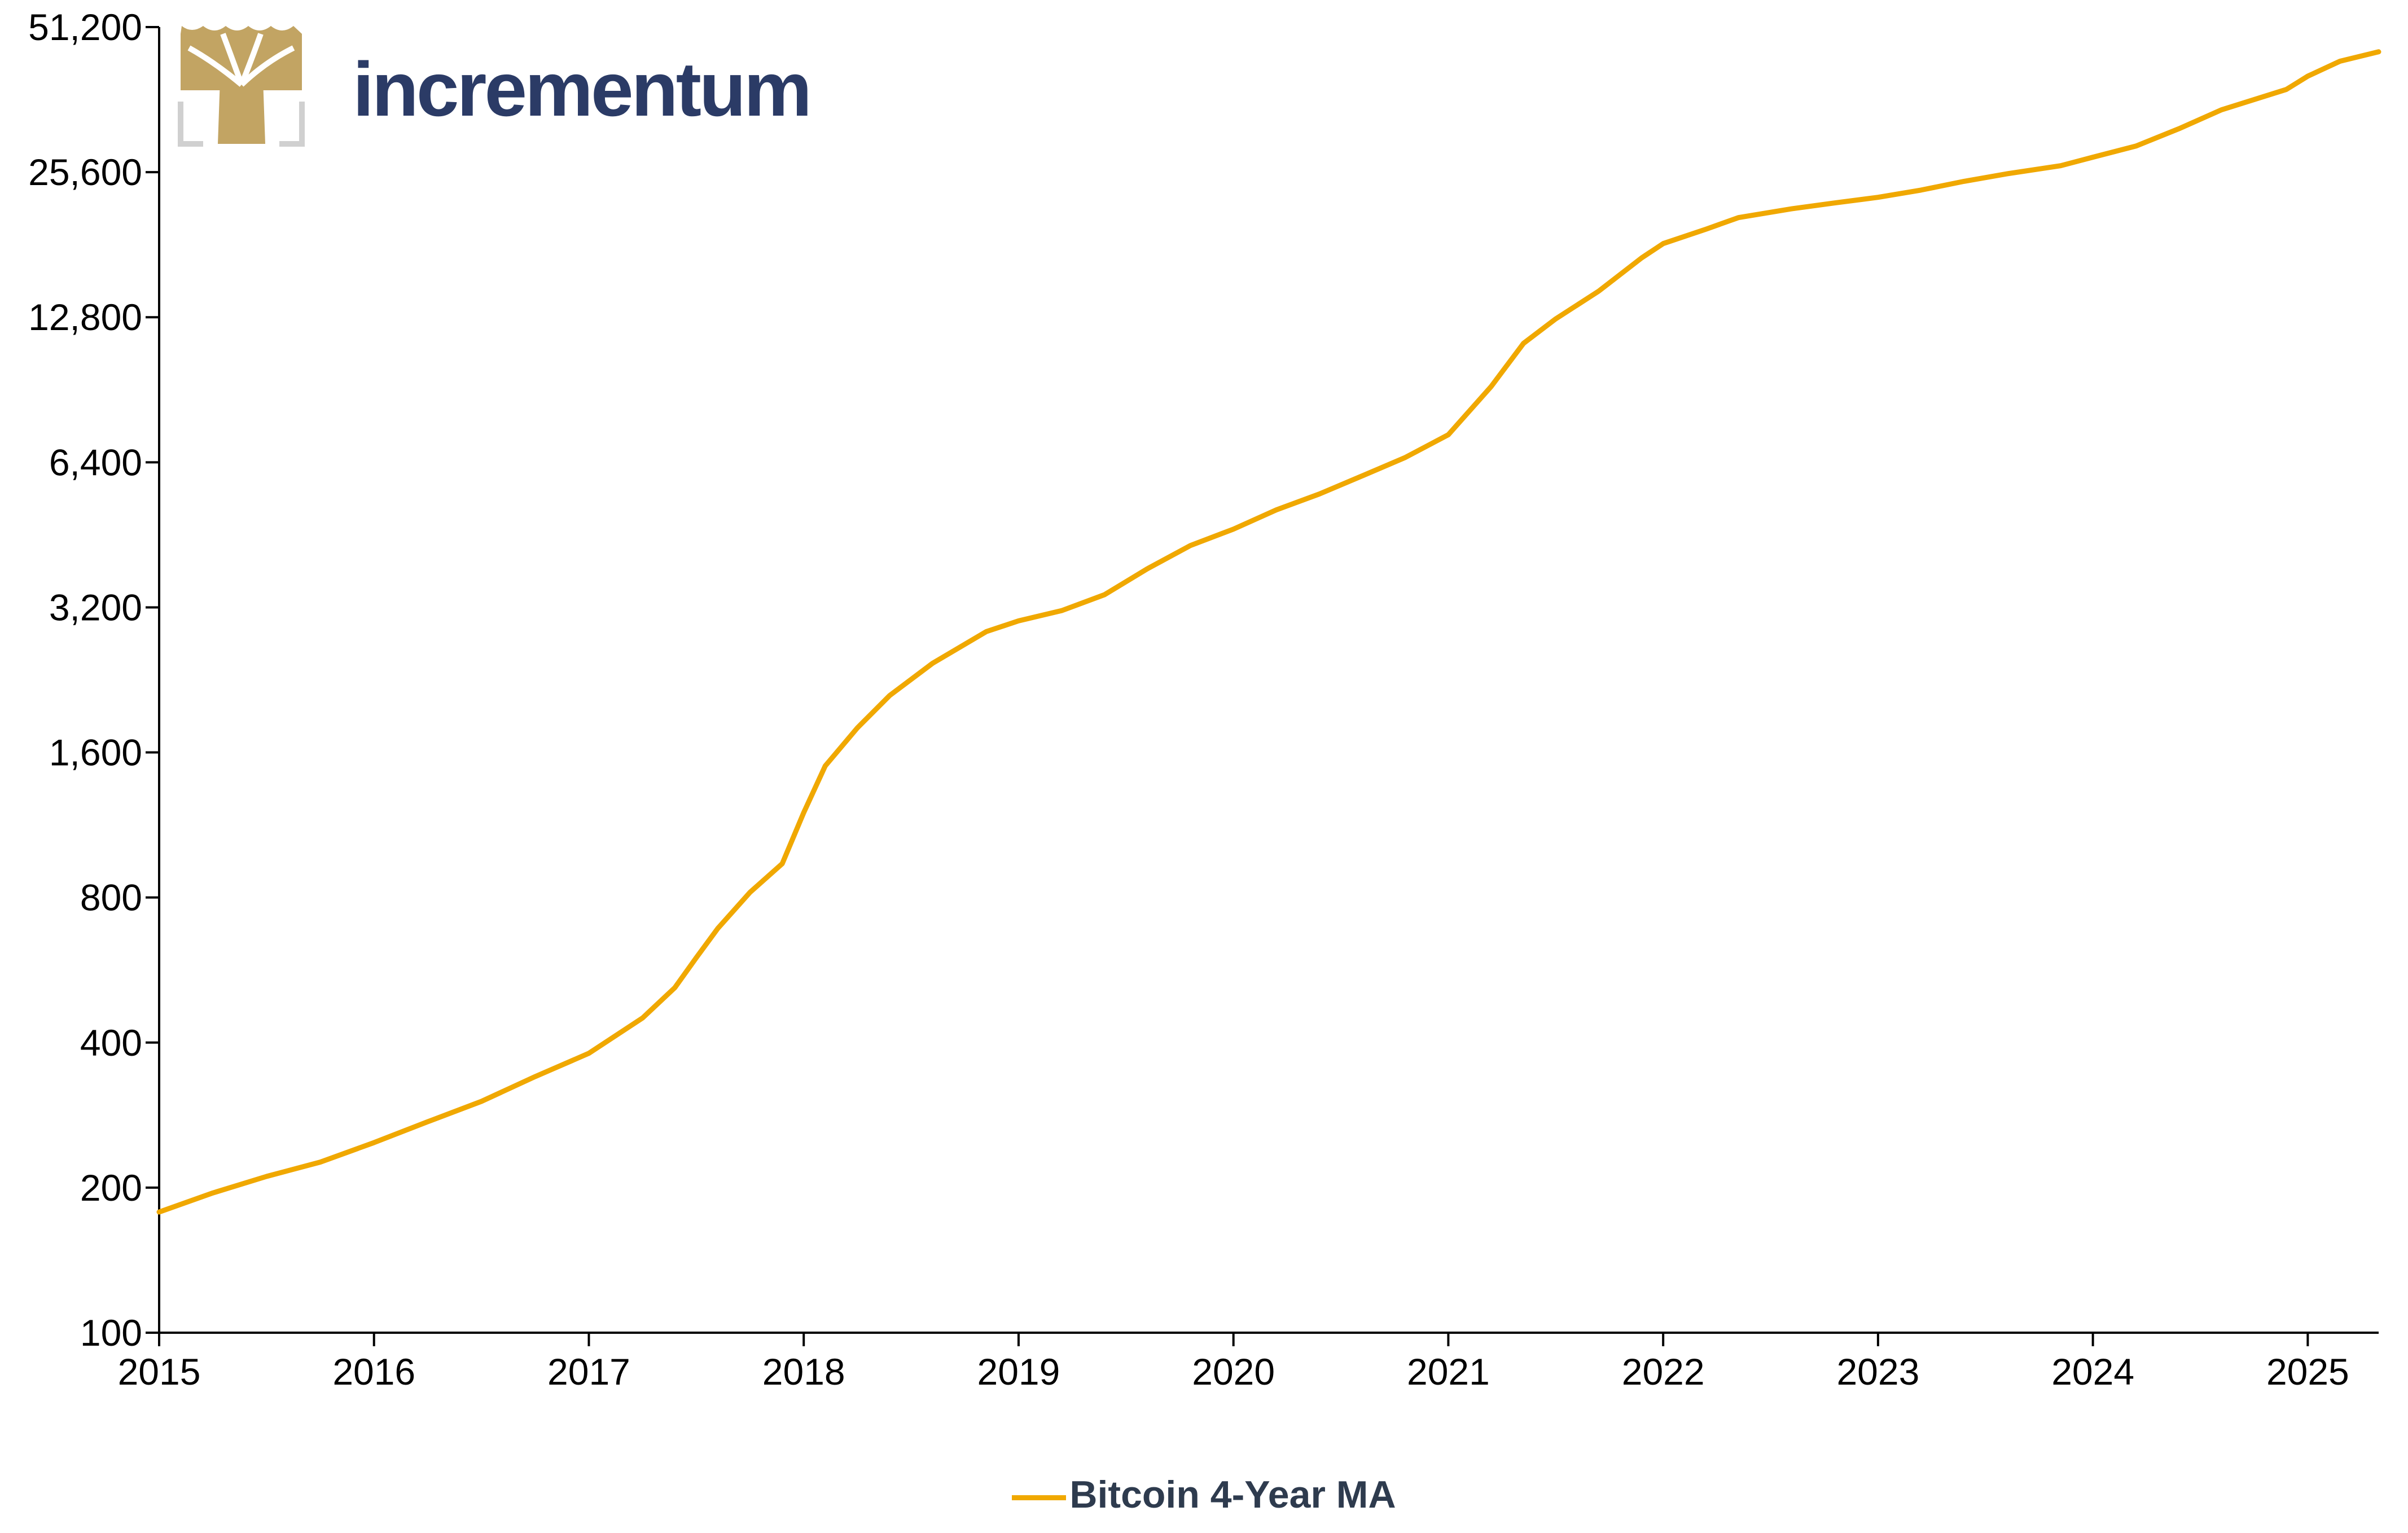  What do you see at coordinates (583, 89) in the screenshot?
I see `brand-name: incrementum` at bounding box center [583, 89].